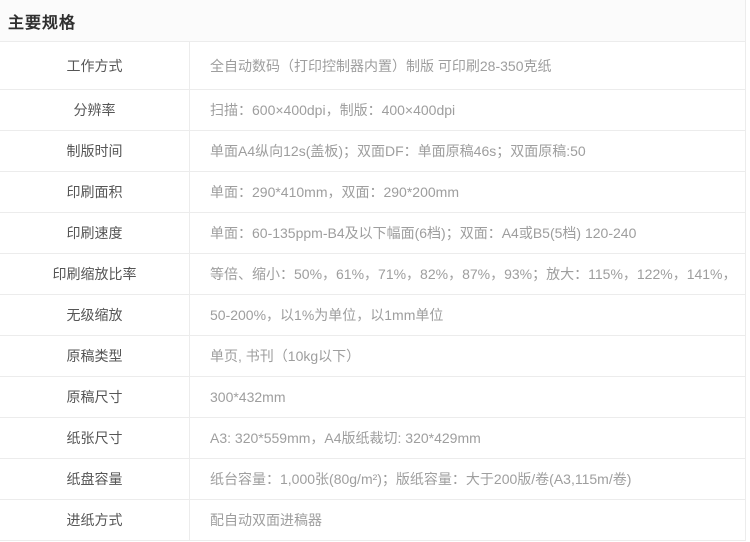  Describe the element at coordinates (372, 520) in the screenshot. I see `spec-row-paper-feed: 进纸方式 配自动双面进稿器` at that location.